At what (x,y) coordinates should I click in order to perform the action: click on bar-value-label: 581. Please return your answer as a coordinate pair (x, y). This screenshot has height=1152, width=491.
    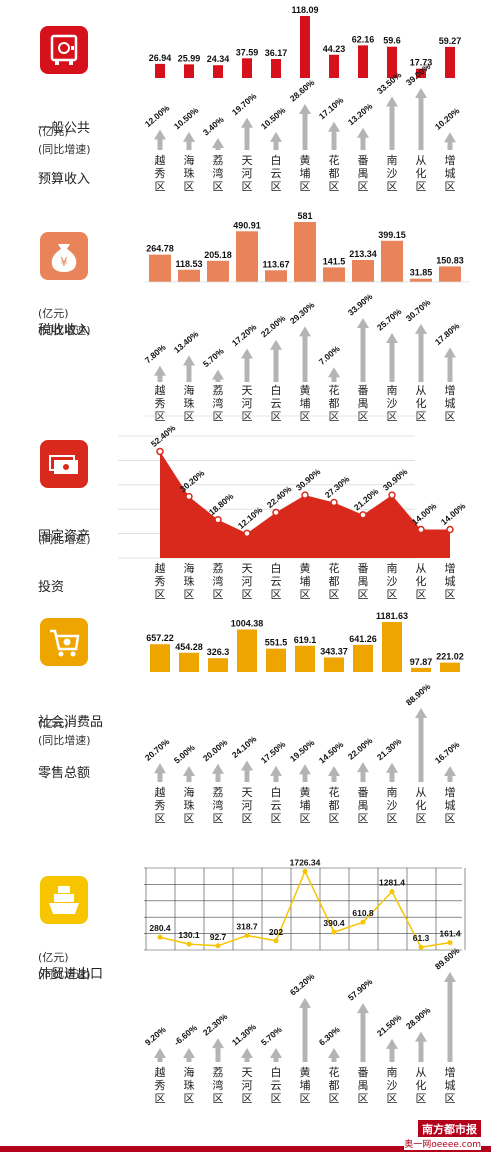
    Looking at the image, I should click on (304, 216).